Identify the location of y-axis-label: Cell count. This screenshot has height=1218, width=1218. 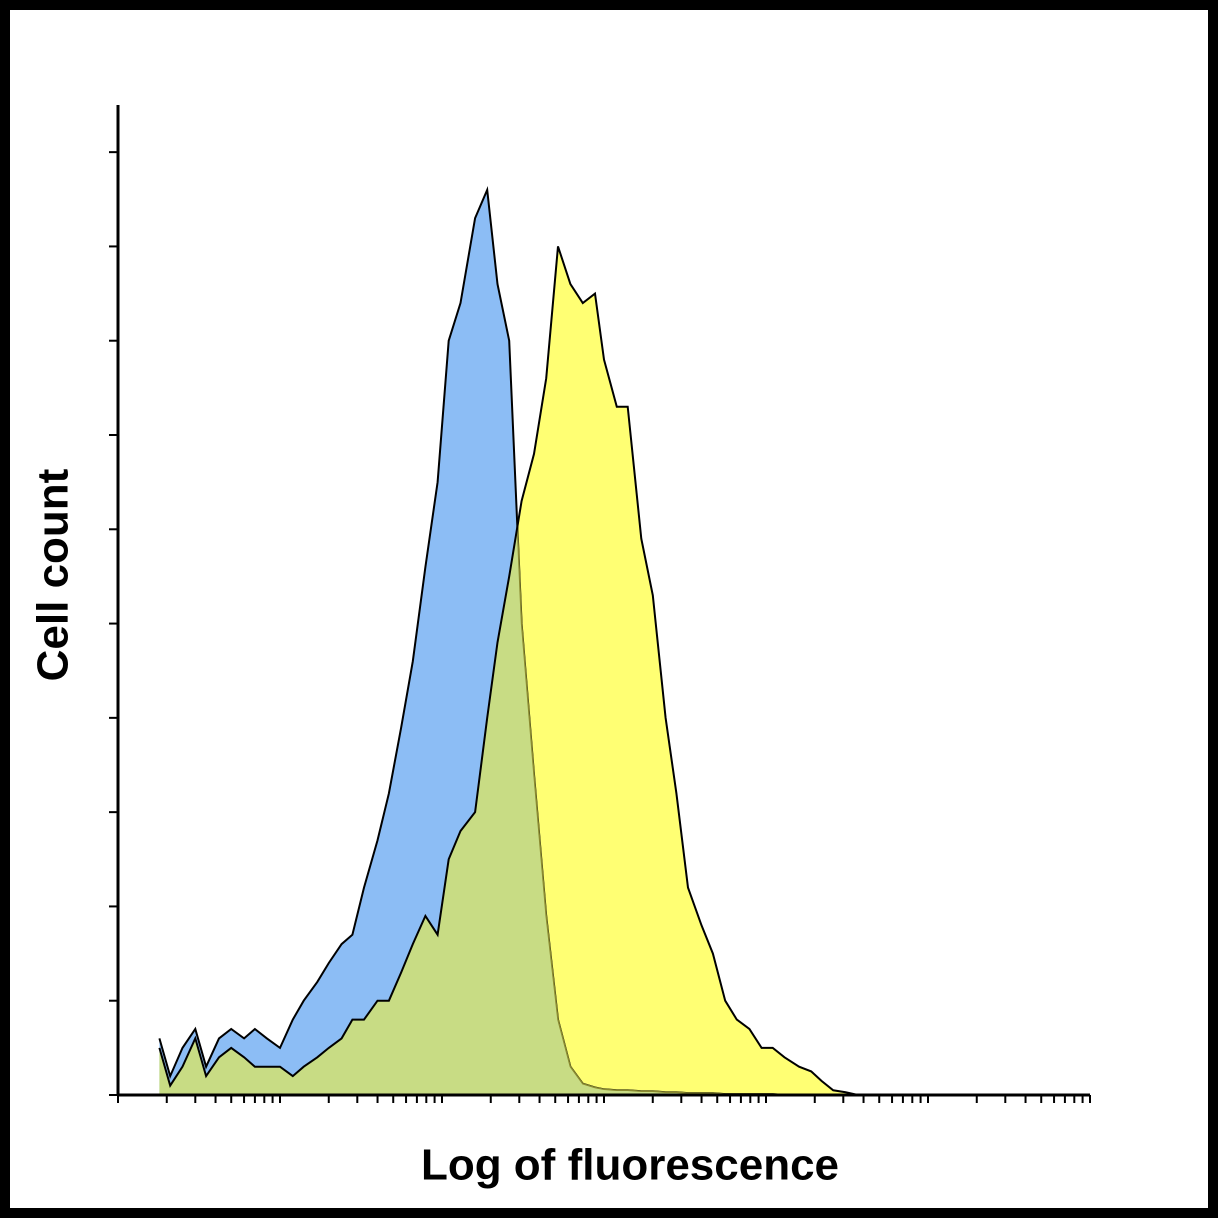
(53, 574).